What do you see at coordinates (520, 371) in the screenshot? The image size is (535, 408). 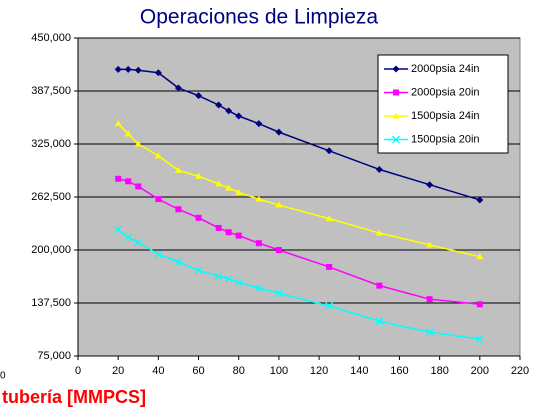 I see `x-tick-label: 220` at bounding box center [520, 371].